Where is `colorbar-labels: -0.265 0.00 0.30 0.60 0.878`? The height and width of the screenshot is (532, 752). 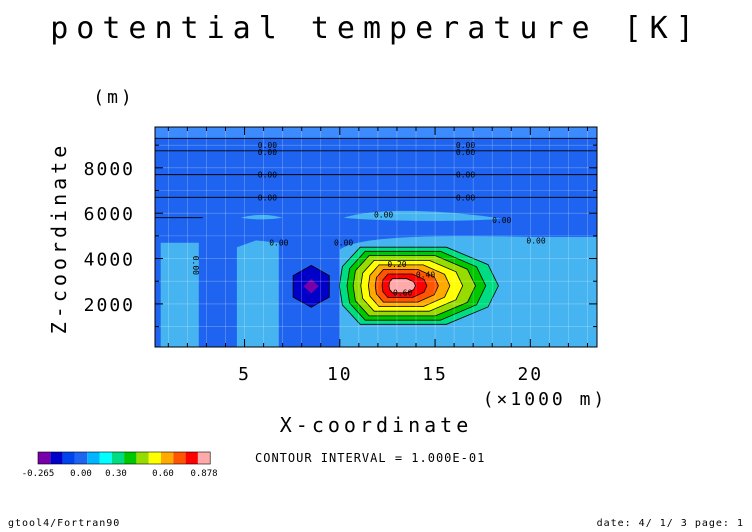
colorbar-labels: -0.265 0.00 0.30 0.60 0.878 is located at coordinates (120, 474).